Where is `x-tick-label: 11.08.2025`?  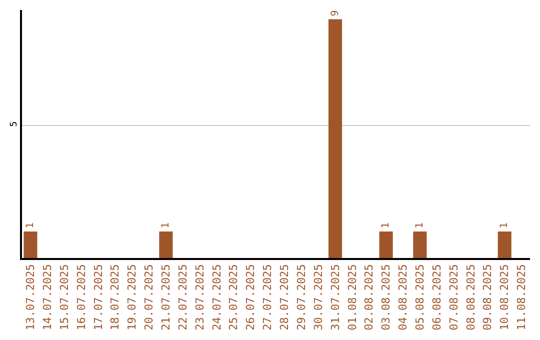 x-tick-label: 11.08.2025 is located at coordinates (521, 297).